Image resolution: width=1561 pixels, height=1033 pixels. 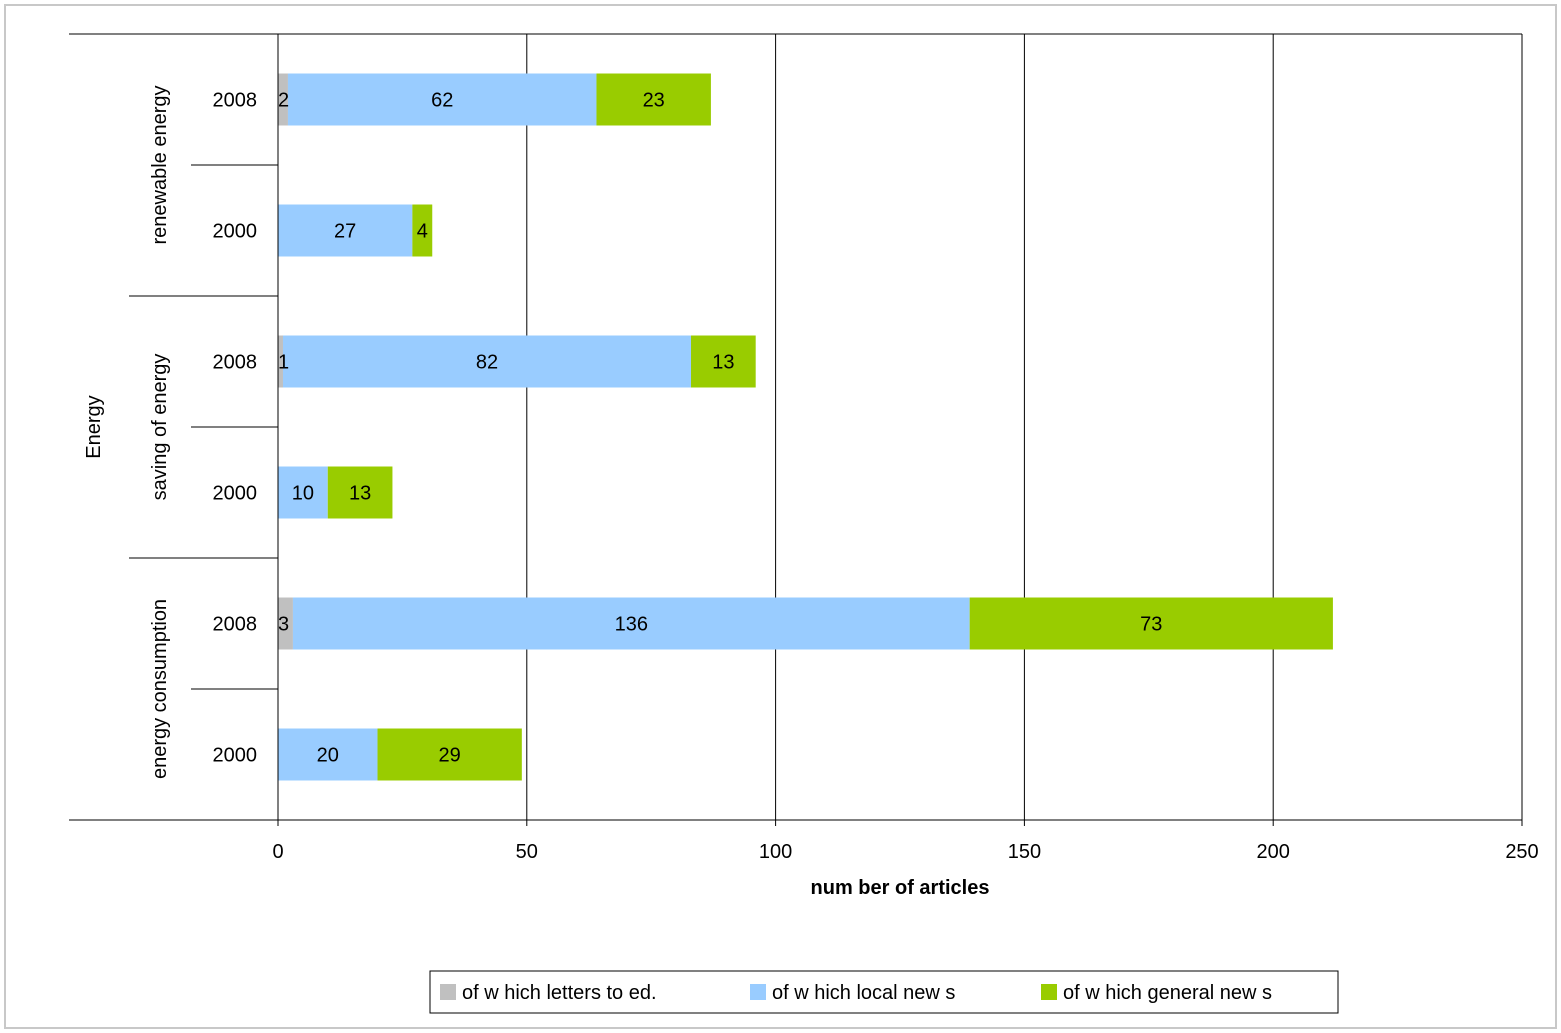 I want to click on legend-entry-label: of w hich letters to ed., so click(x=559, y=993).